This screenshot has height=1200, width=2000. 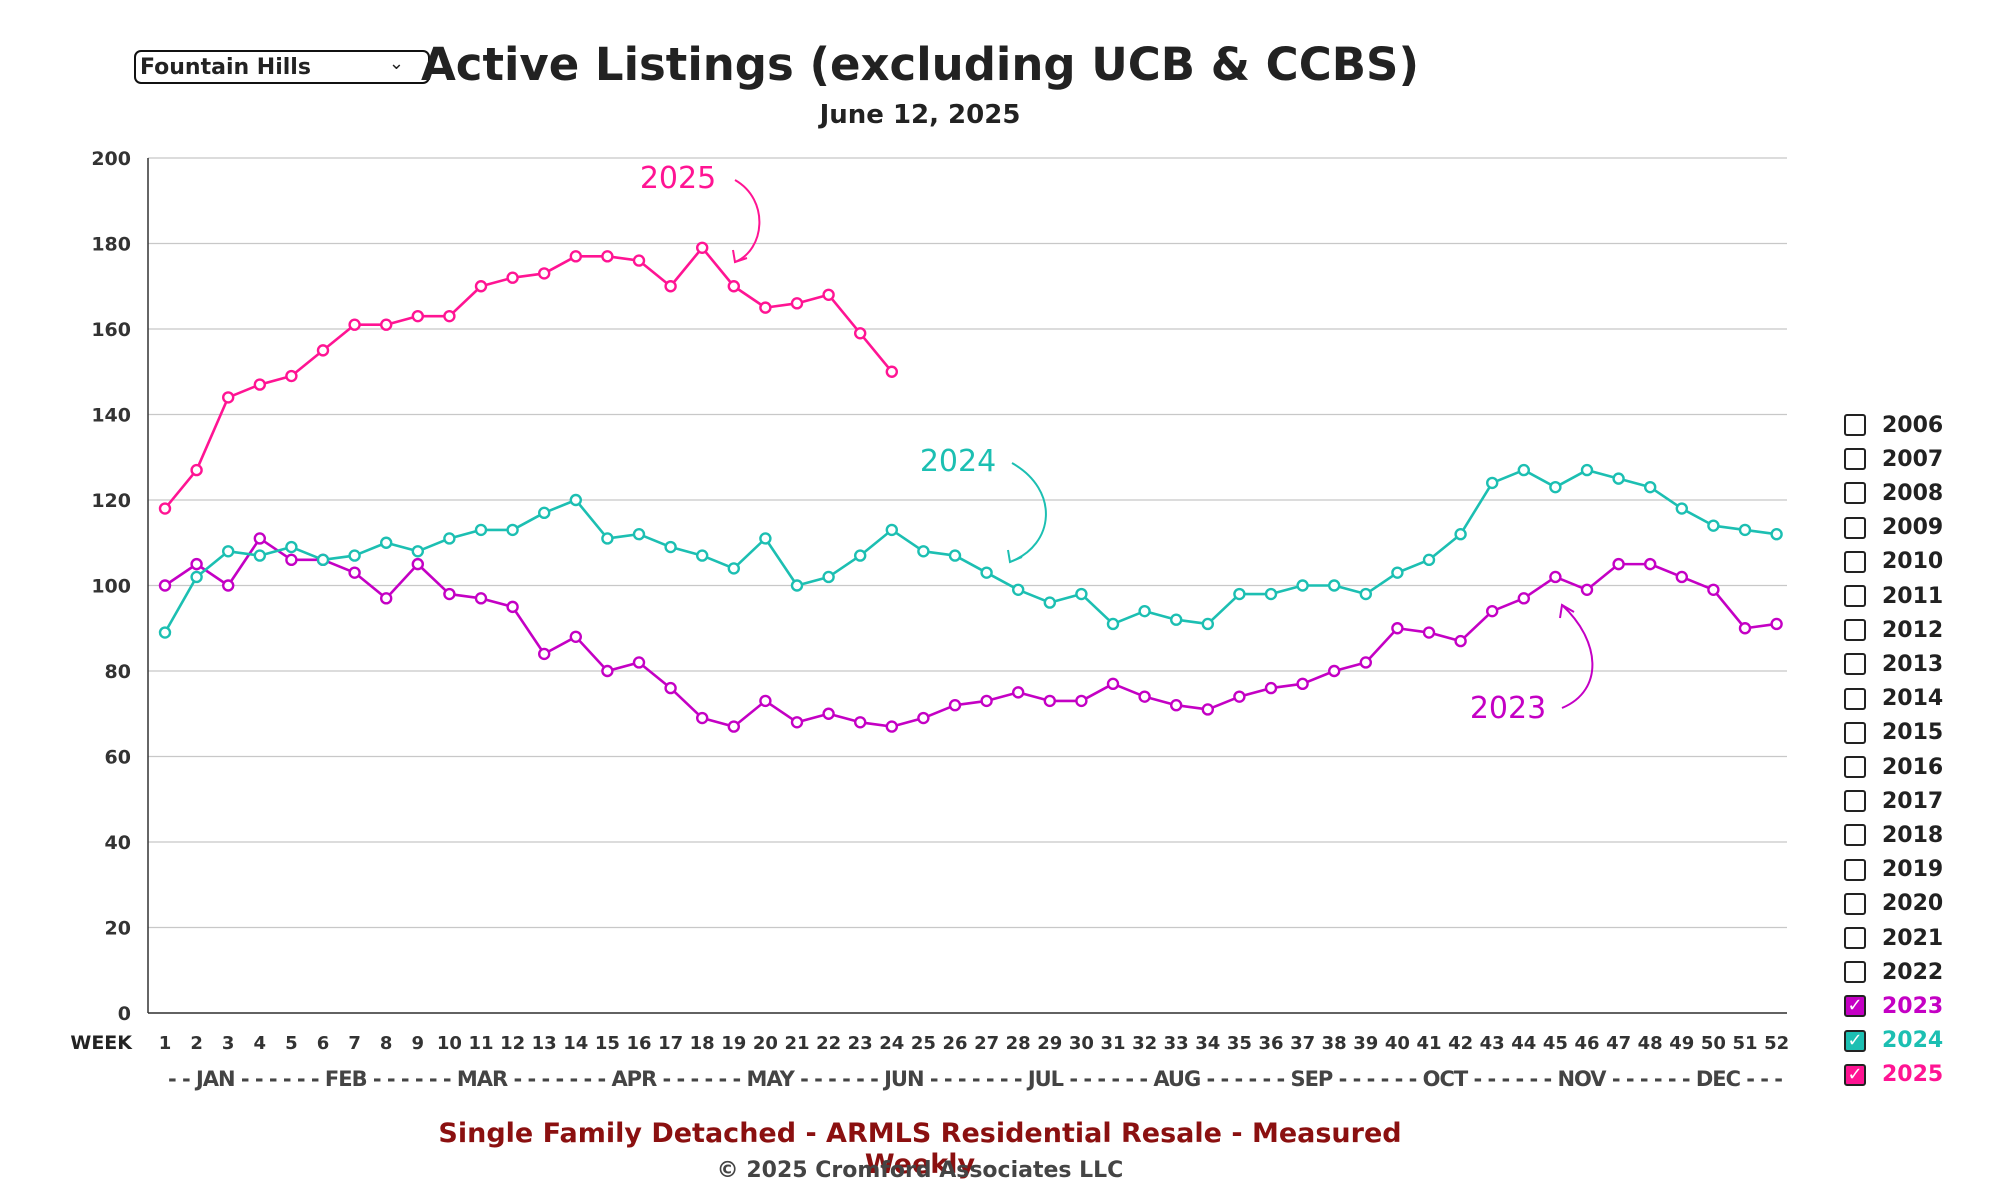 What do you see at coordinates (512, 1043) in the screenshot?
I see `x-tick-label: 12` at bounding box center [512, 1043].